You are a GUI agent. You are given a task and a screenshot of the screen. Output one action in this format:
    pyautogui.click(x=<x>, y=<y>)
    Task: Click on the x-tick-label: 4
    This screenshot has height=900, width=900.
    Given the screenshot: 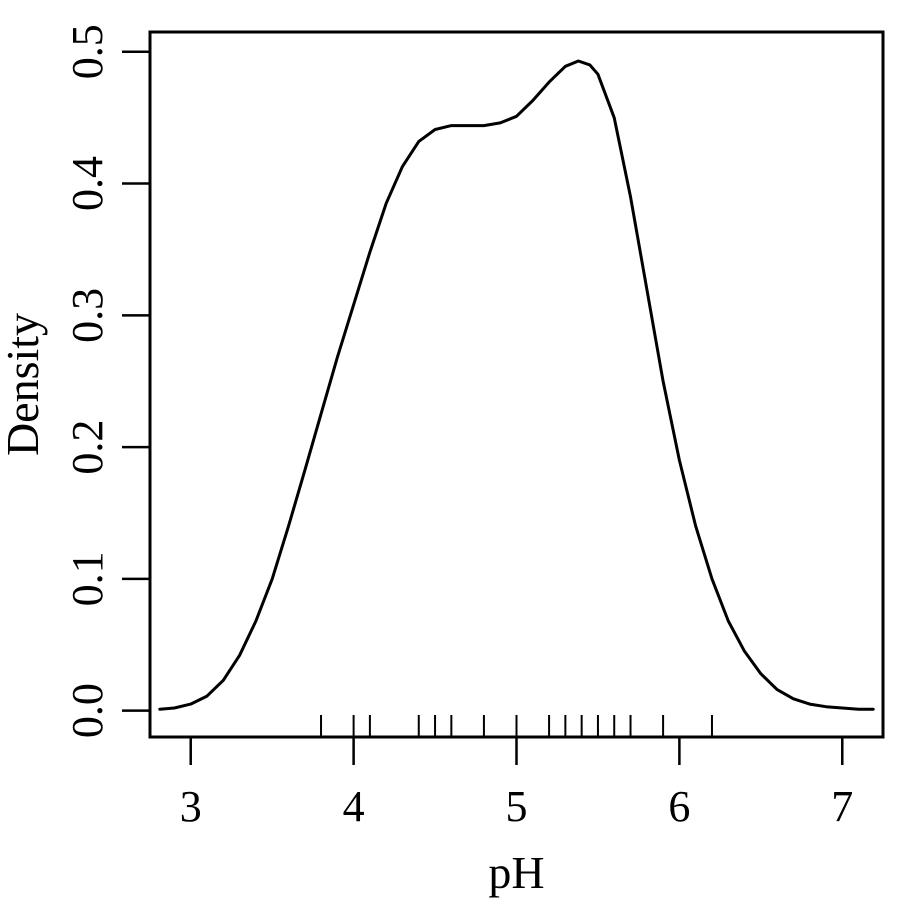 What is the action you would take?
    pyautogui.click(x=354, y=806)
    